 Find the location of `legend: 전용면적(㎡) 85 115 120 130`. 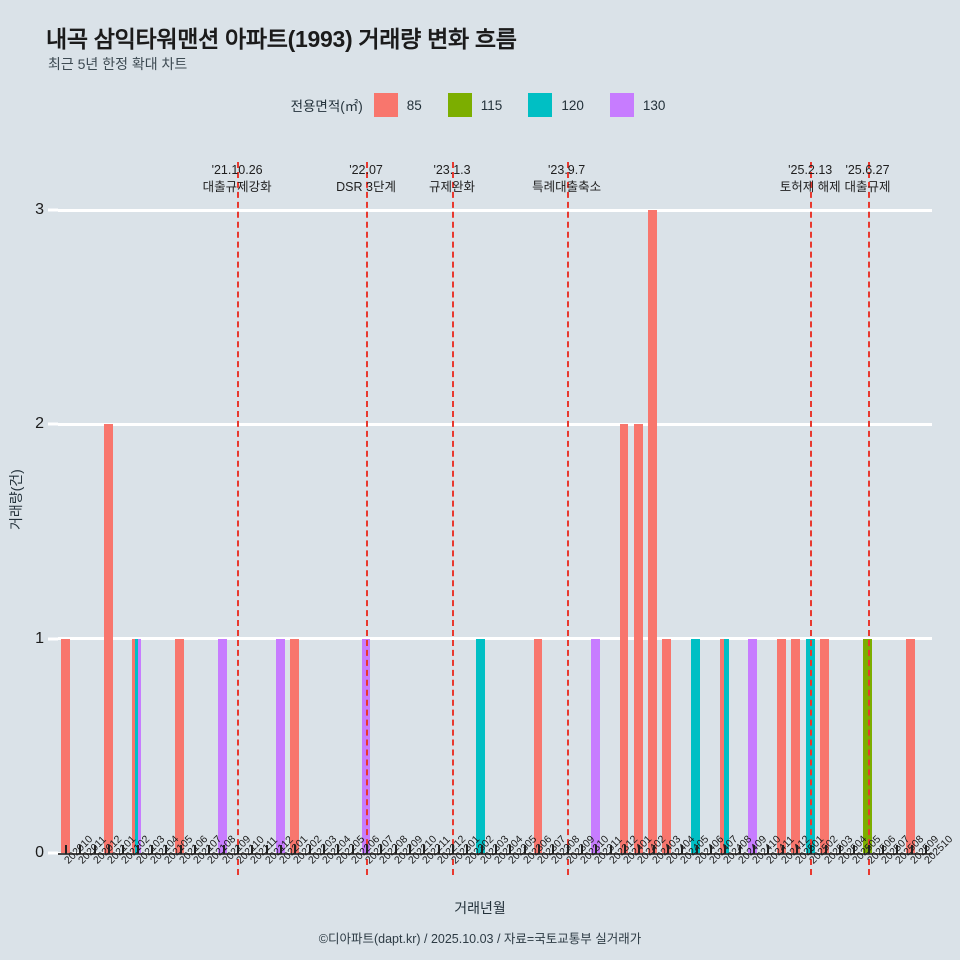

legend: 전용면적(㎡) 85 115 120 130 is located at coordinates (480, 105).